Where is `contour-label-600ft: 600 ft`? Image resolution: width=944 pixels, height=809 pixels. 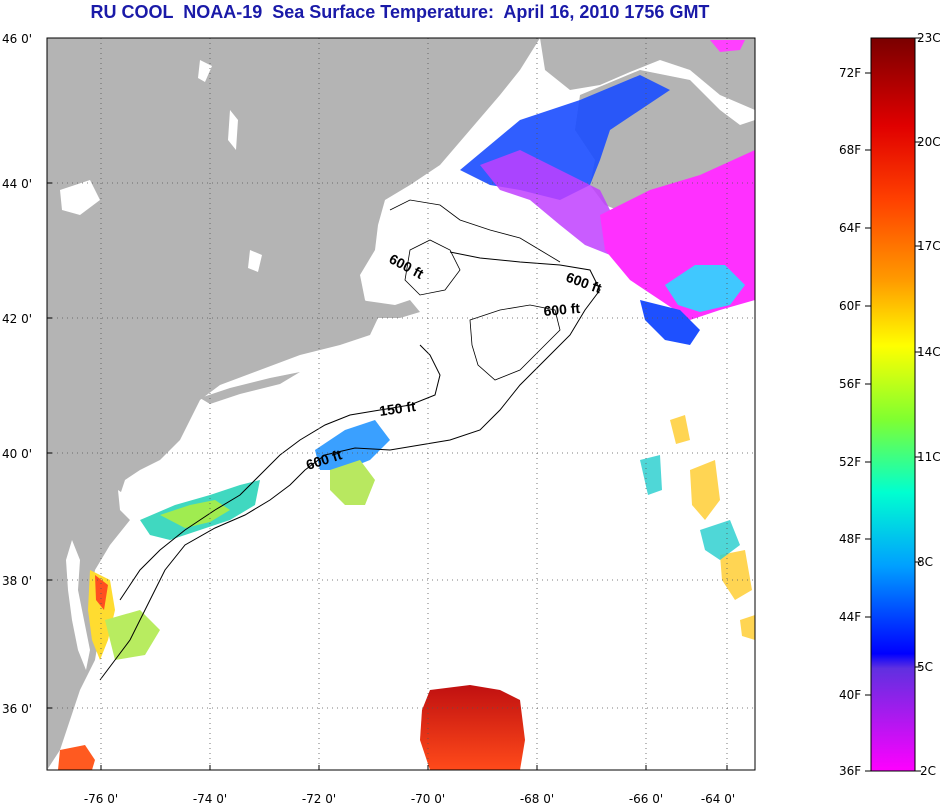 contour-label-600ft: 600 ft is located at coordinates (562, 309).